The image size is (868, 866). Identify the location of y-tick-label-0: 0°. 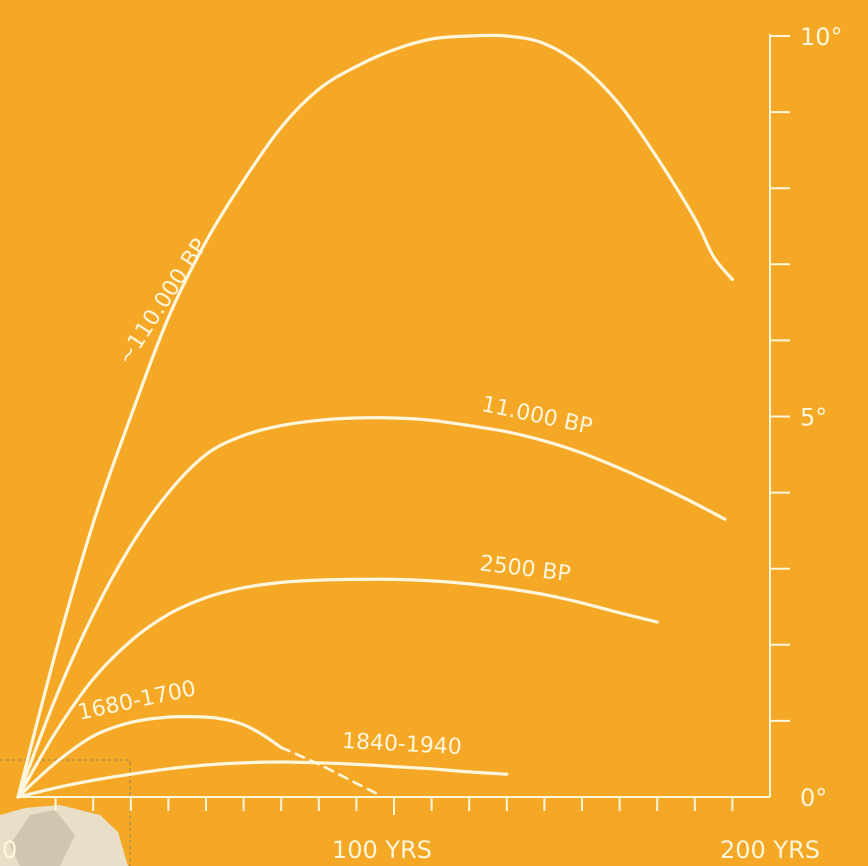
(813, 798).